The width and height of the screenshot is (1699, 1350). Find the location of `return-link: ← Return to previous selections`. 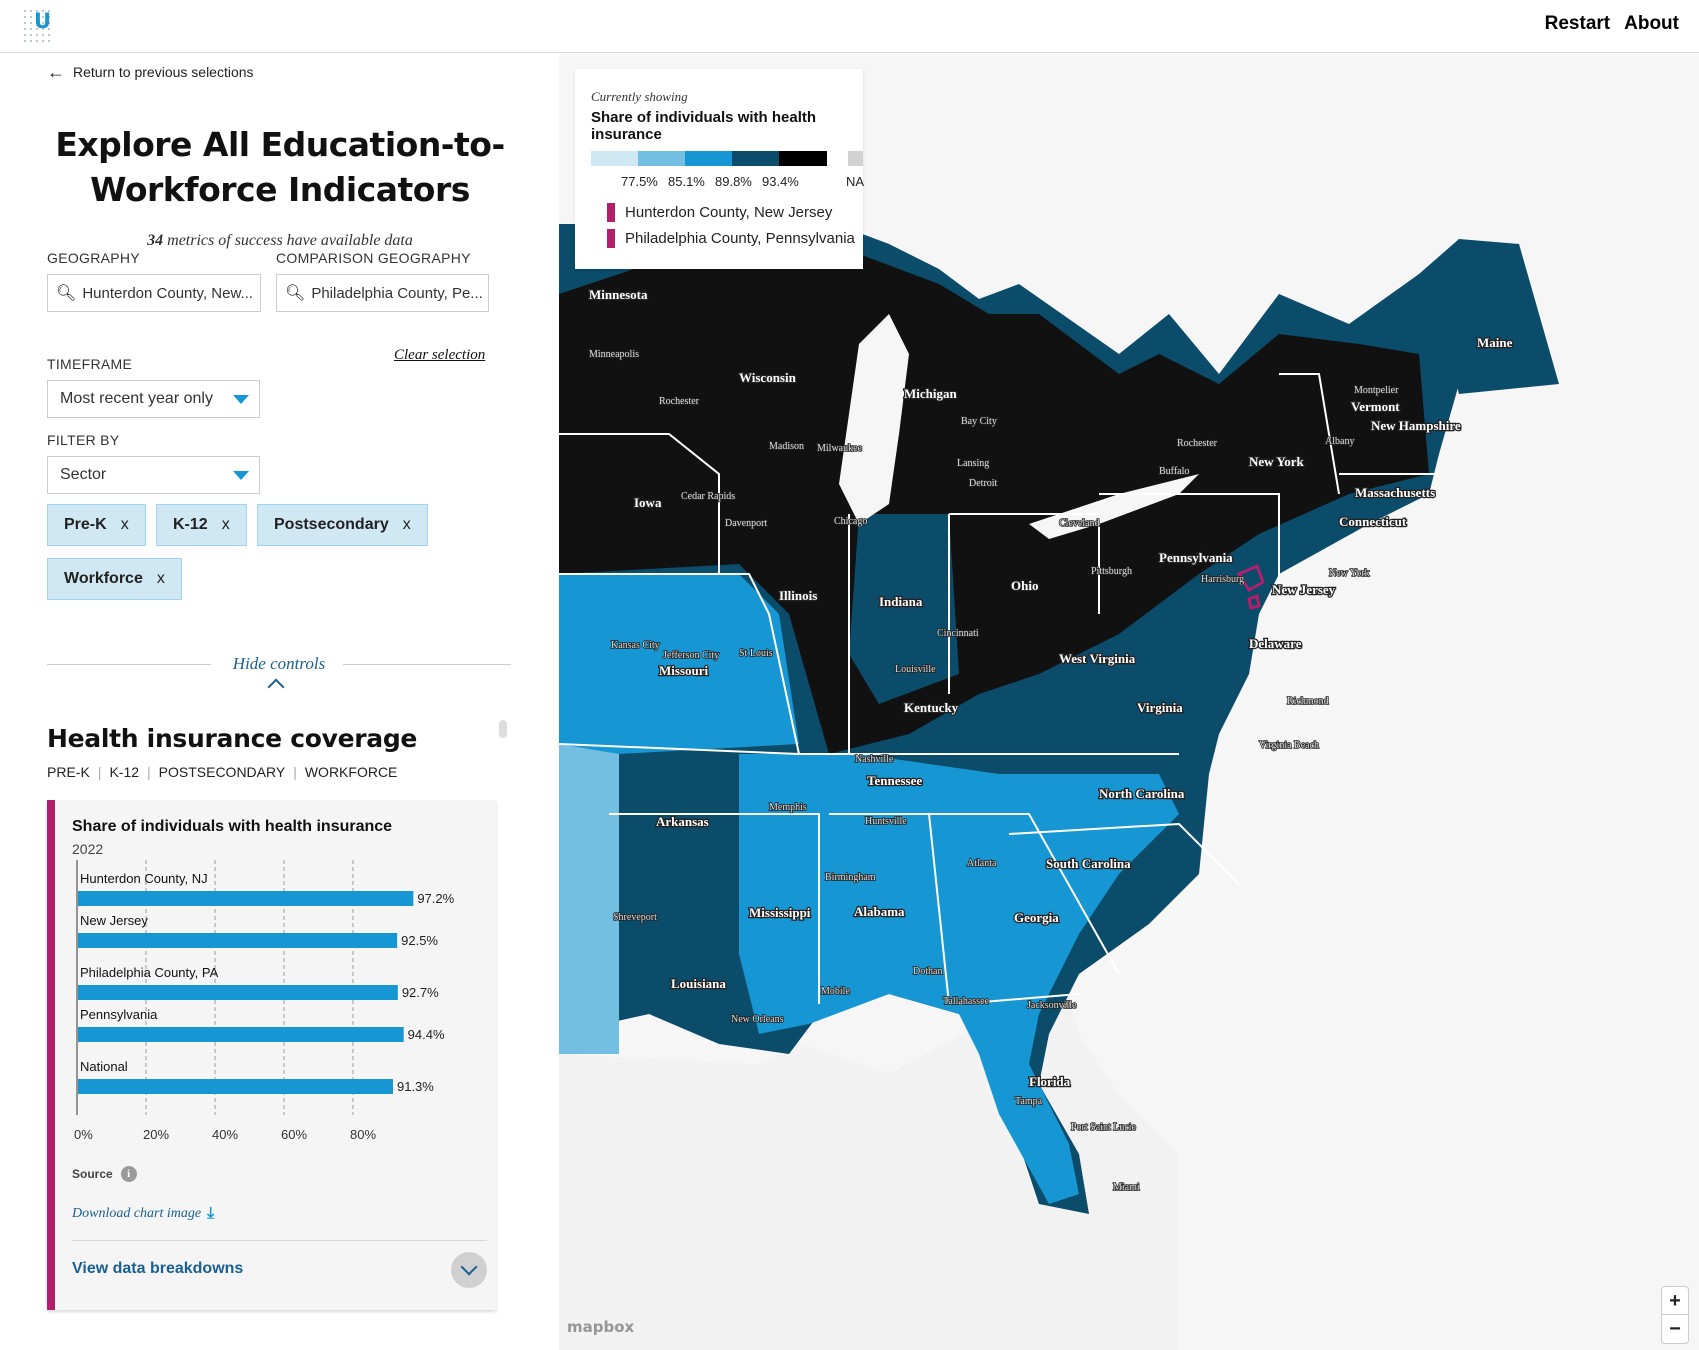

return-link: ← Return to previous selections is located at coordinates (150, 72).